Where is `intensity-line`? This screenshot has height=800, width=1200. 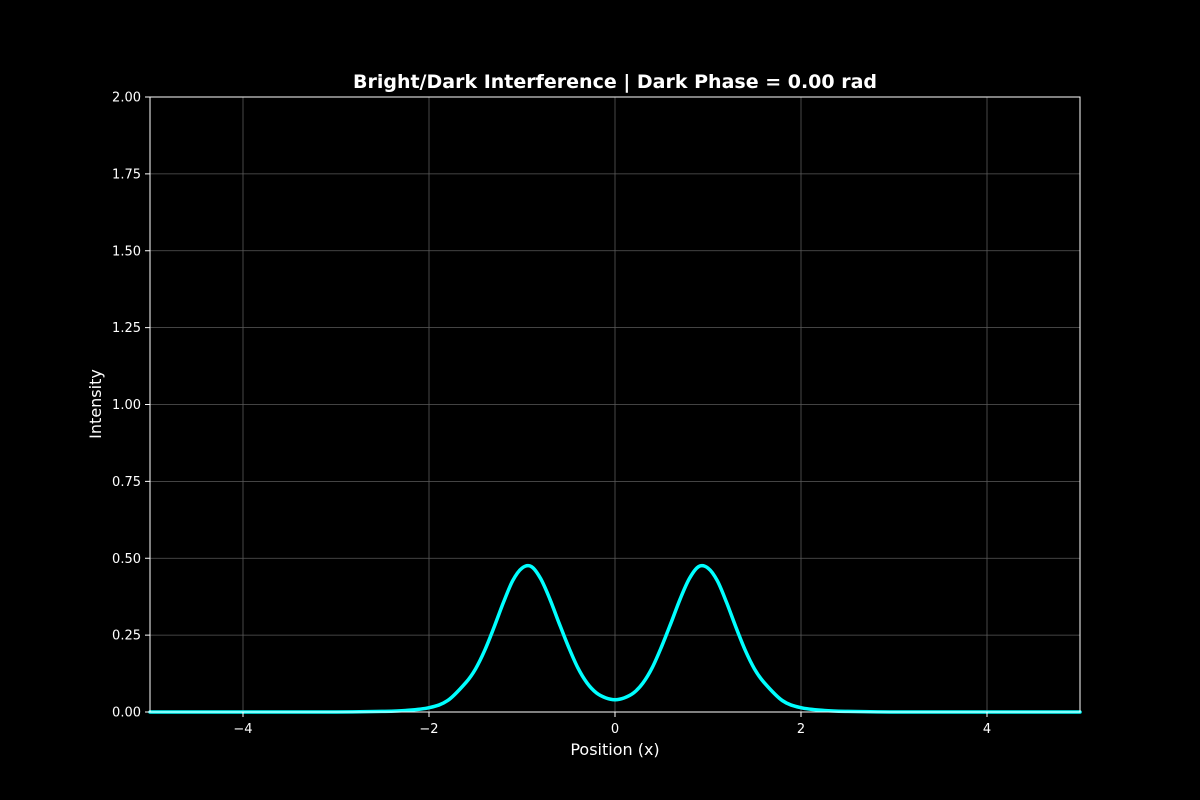
intensity-line is located at coordinates (615, 638).